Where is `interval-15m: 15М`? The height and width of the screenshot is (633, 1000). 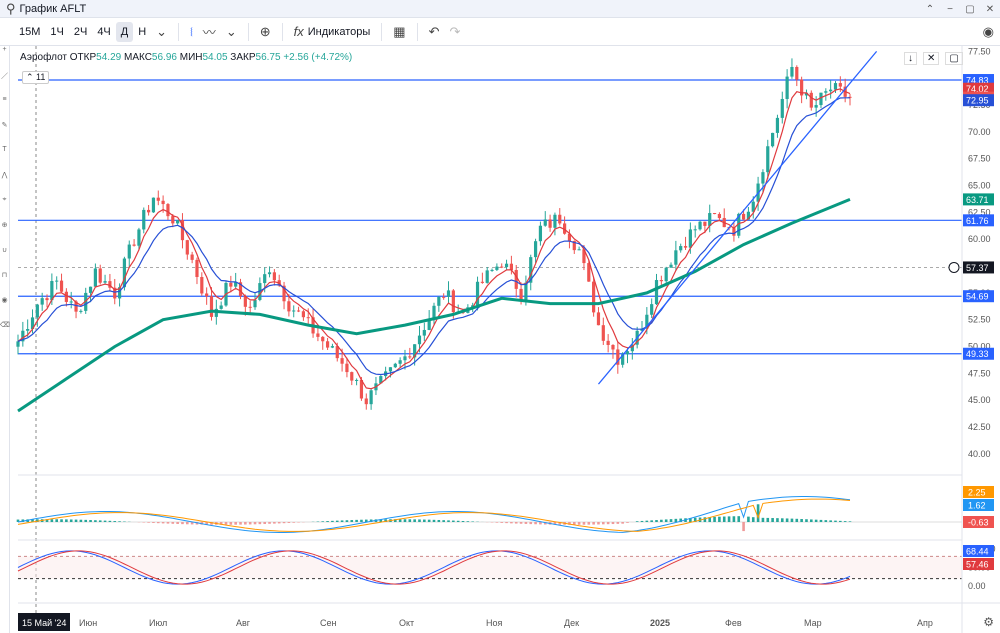 interval-15m: 15М is located at coordinates (30, 31).